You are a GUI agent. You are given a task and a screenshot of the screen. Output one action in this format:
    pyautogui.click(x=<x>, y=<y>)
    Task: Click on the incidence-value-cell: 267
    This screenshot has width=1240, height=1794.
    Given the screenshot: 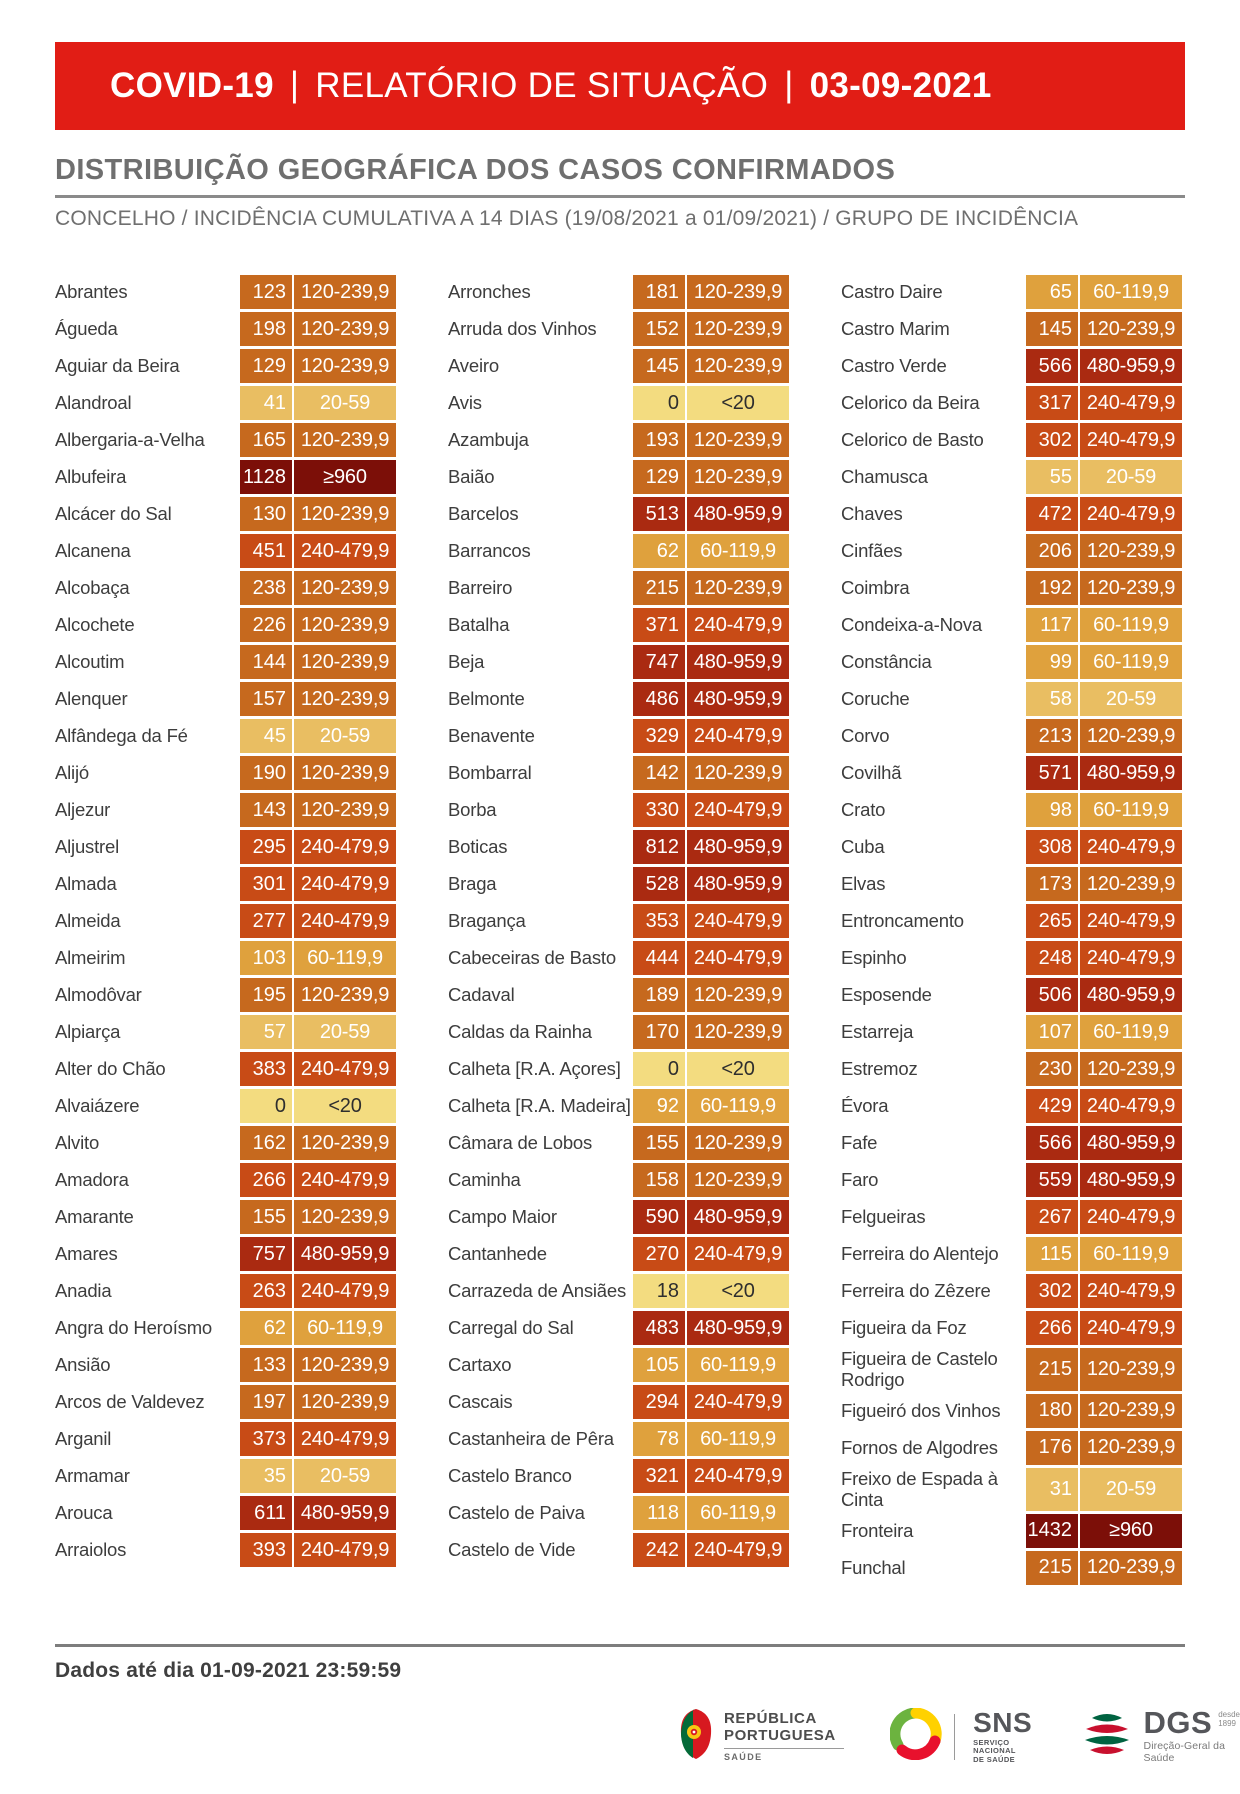 What is the action you would take?
    pyautogui.click(x=1052, y=1217)
    